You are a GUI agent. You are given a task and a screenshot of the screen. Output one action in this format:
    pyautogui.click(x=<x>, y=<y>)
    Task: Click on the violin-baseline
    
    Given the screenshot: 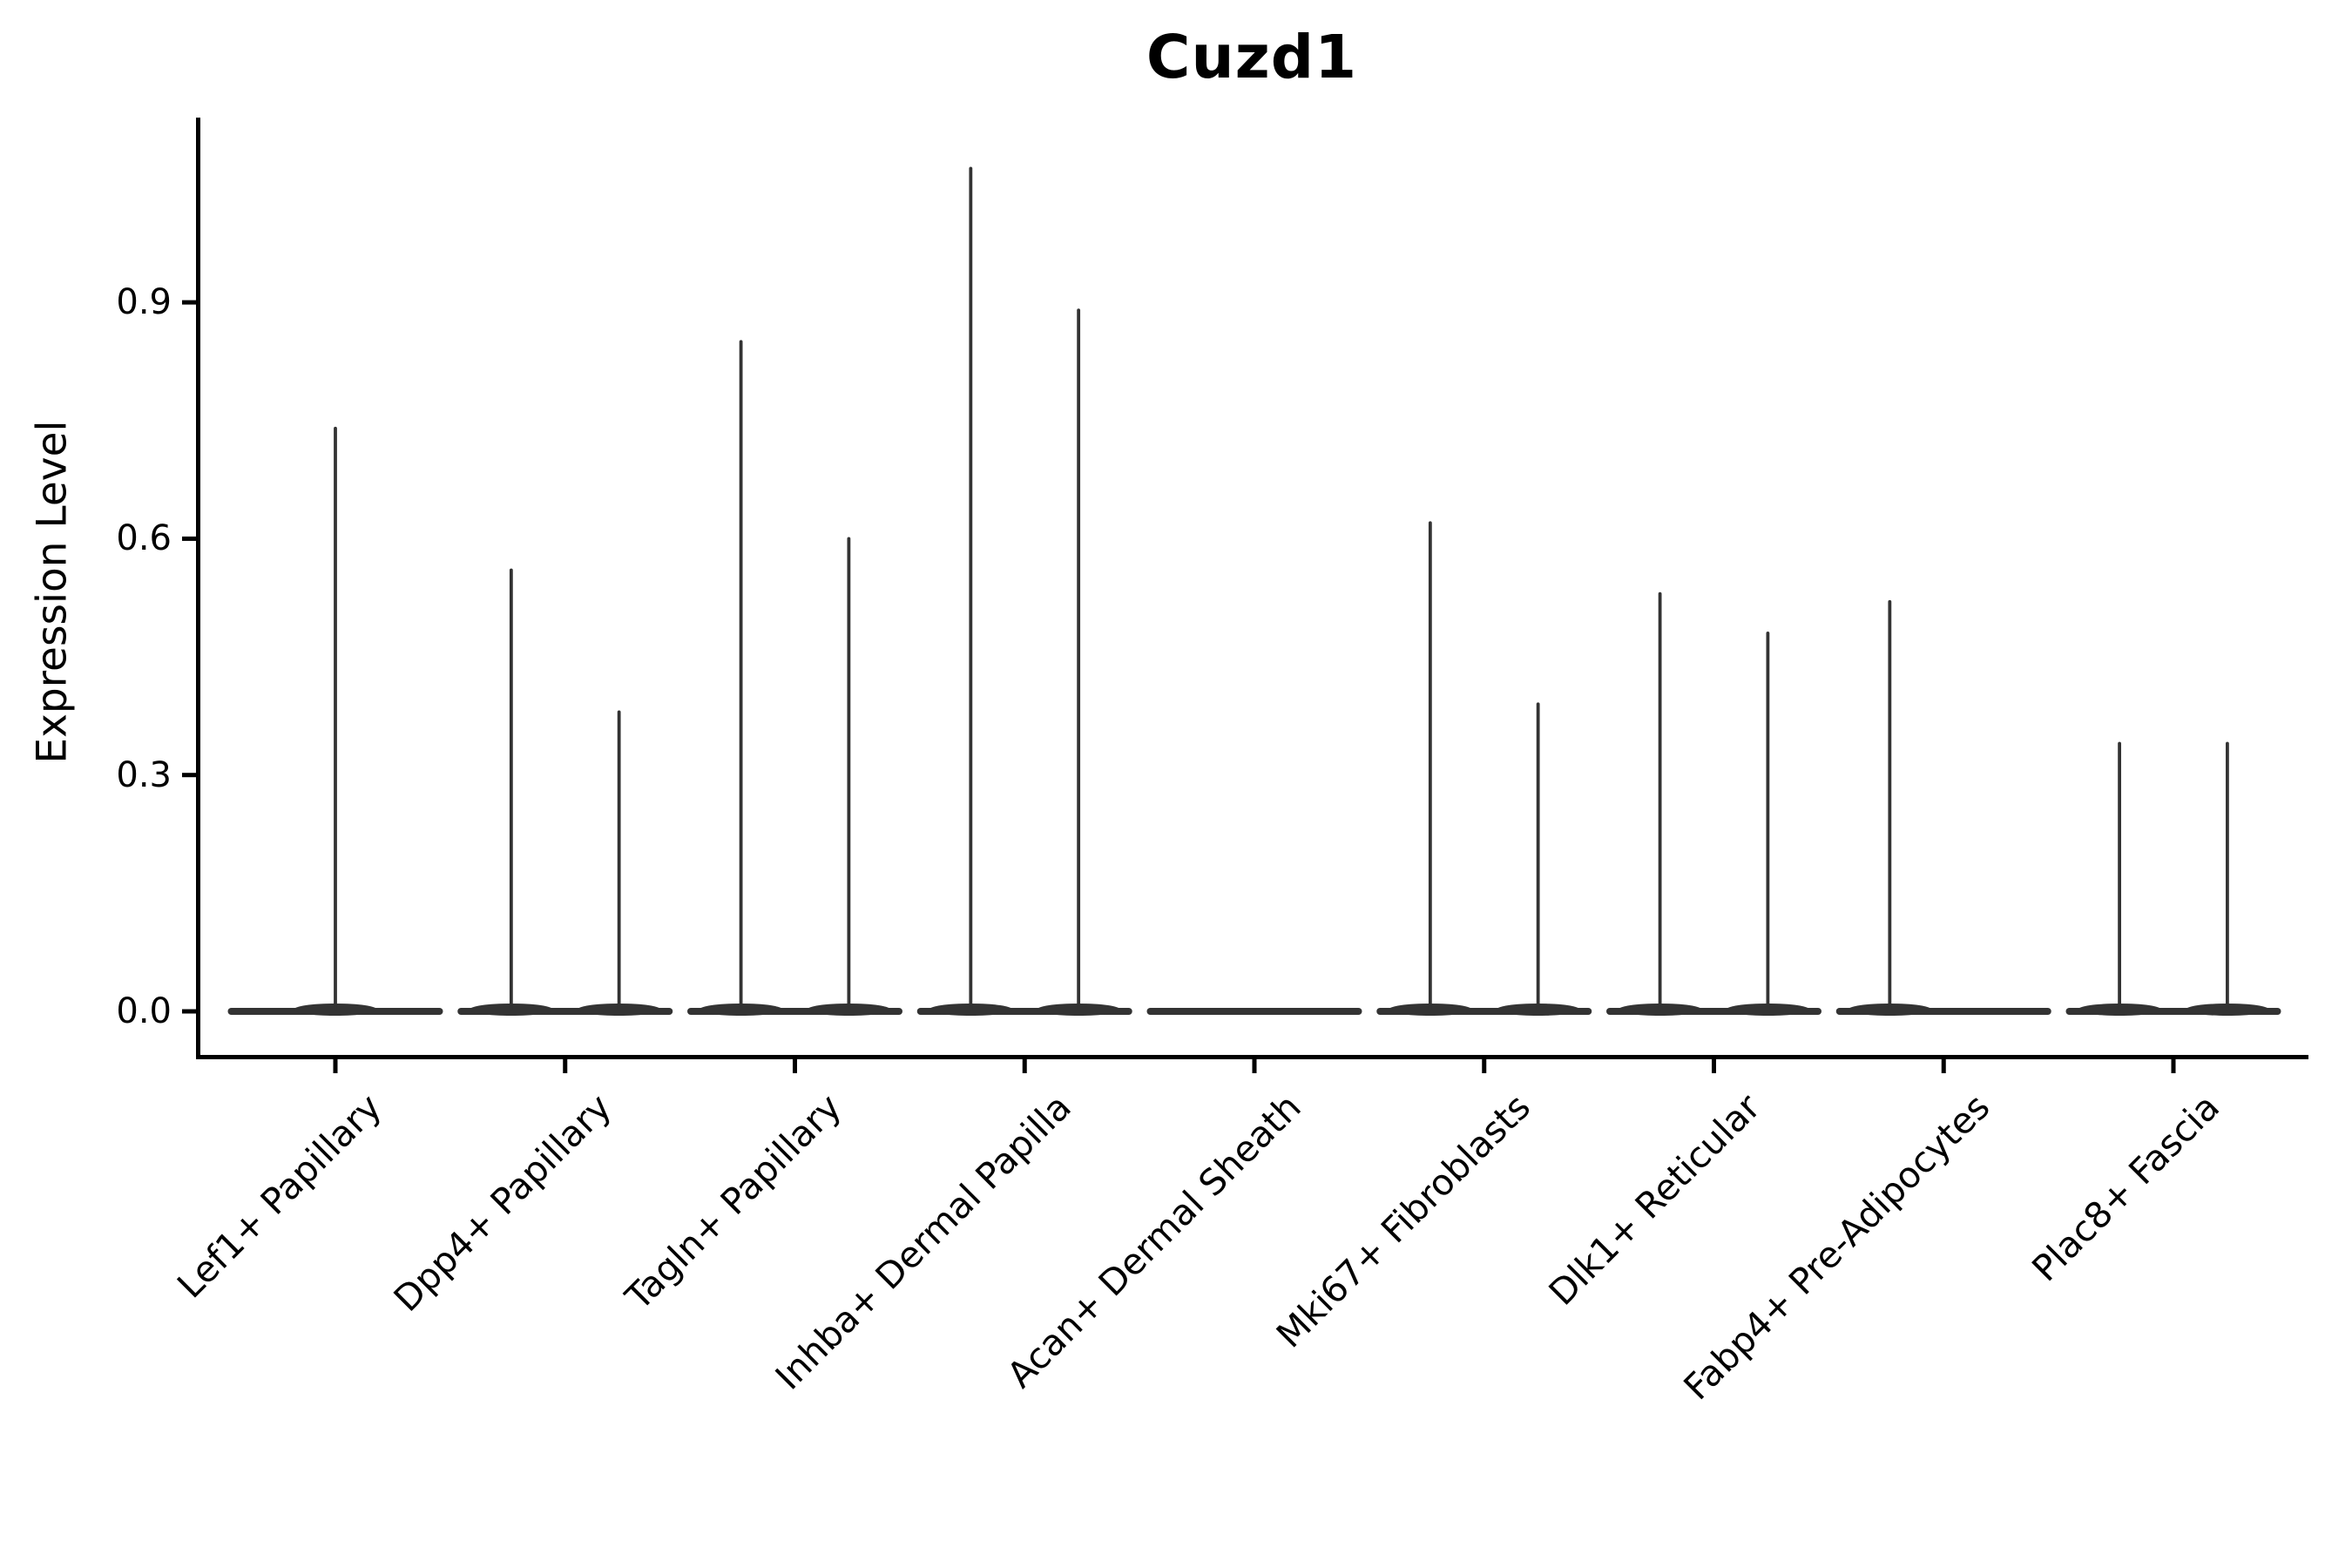 What is the action you would take?
    pyautogui.click(x=1254, y=1012)
    